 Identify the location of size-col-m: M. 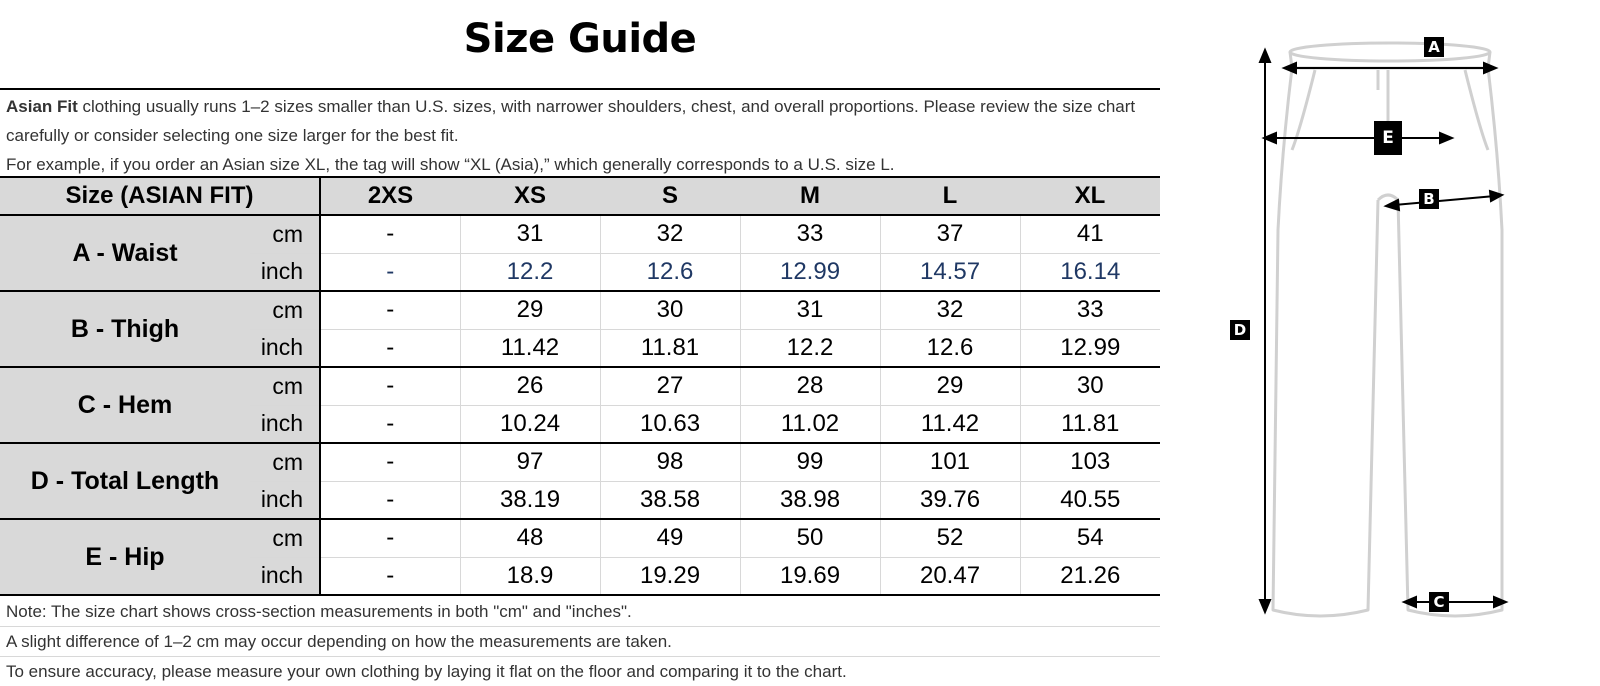
(810, 196).